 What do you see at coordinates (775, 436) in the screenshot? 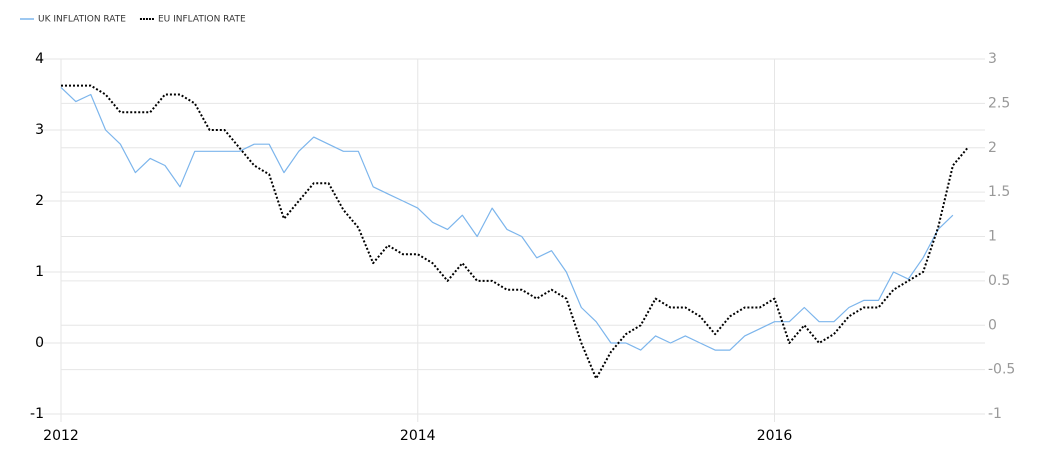
I see `x-tick-label: 2016` at bounding box center [775, 436].